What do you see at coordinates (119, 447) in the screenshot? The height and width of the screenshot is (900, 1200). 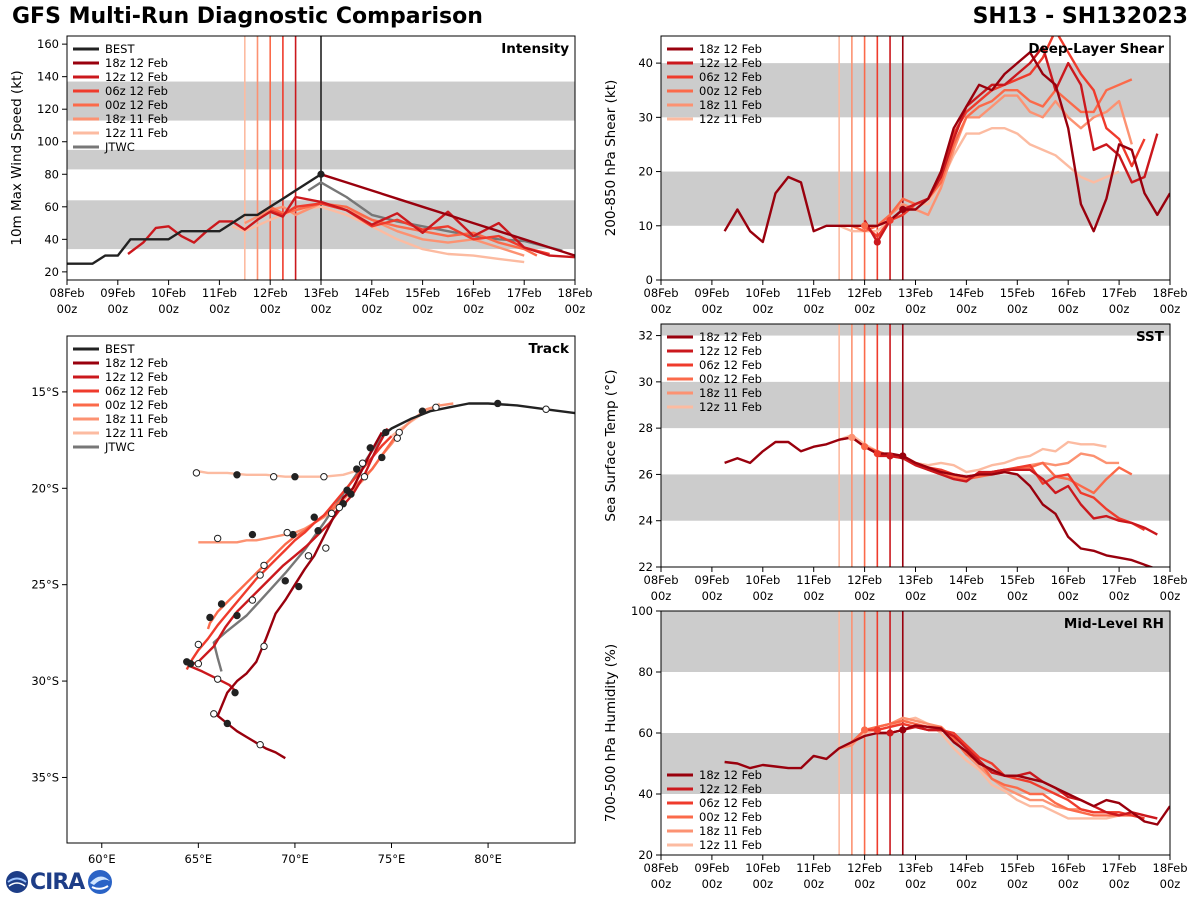 I see `legend-label: JTWC` at bounding box center [119, 447].